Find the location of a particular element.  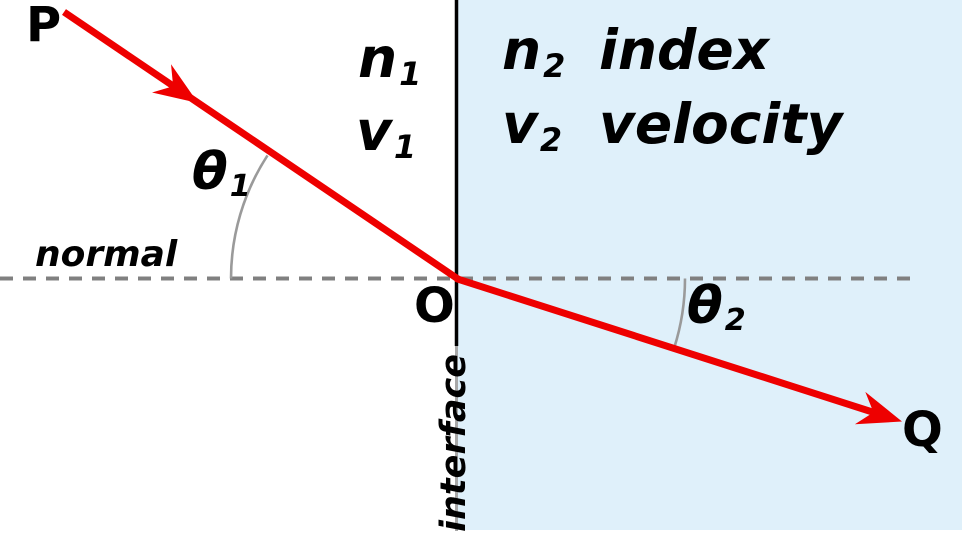

normal-text: normal is located at coordinates (106, 254).